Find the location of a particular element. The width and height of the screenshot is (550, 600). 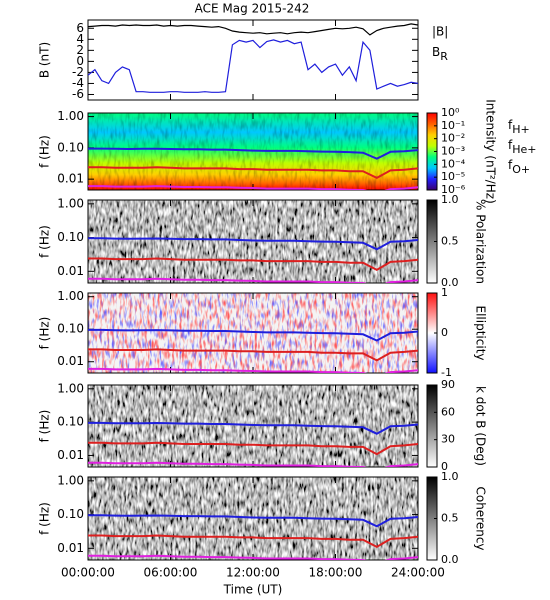

colorbar-label: Ellipticity is located at coordinates (481, 333).